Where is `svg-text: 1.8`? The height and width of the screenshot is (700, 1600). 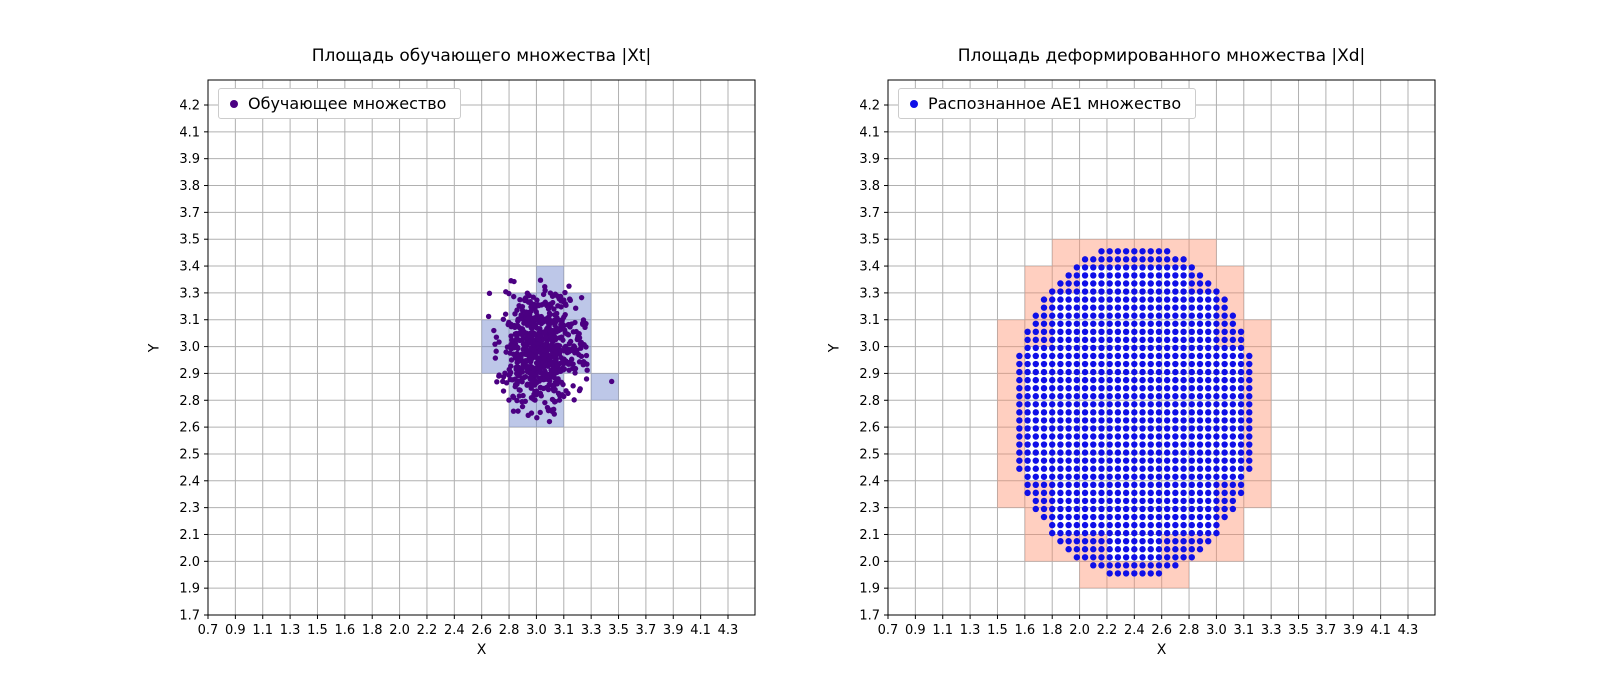
svg-text: 1.8 is located at coordinates (1052, 630).